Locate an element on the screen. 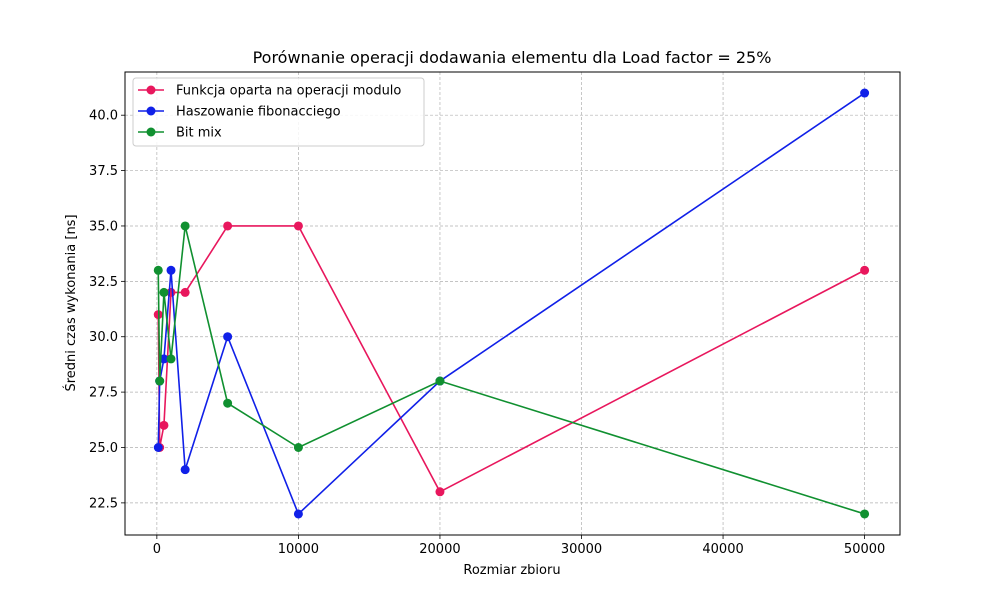  y-tick-label: 37.5 is located at coordinates (103, 171).